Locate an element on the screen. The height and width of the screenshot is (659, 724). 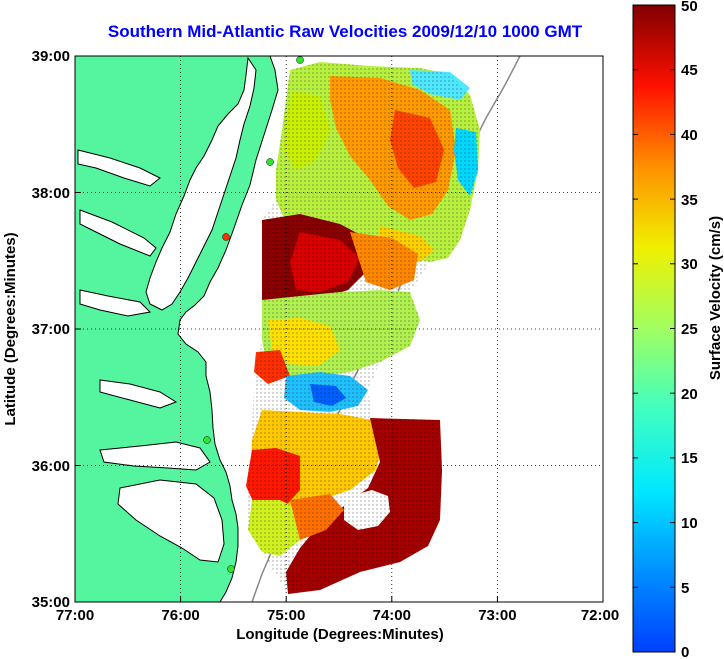
colorbar-label: Surface Velocity (cm/s) is located at coordinates (715, 298).